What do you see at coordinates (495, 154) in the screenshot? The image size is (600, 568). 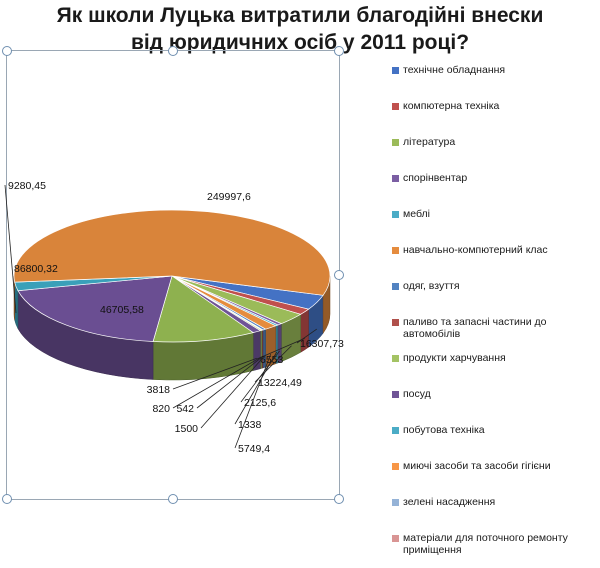 I see `legend-item: література` at bounding box center [495, 154].